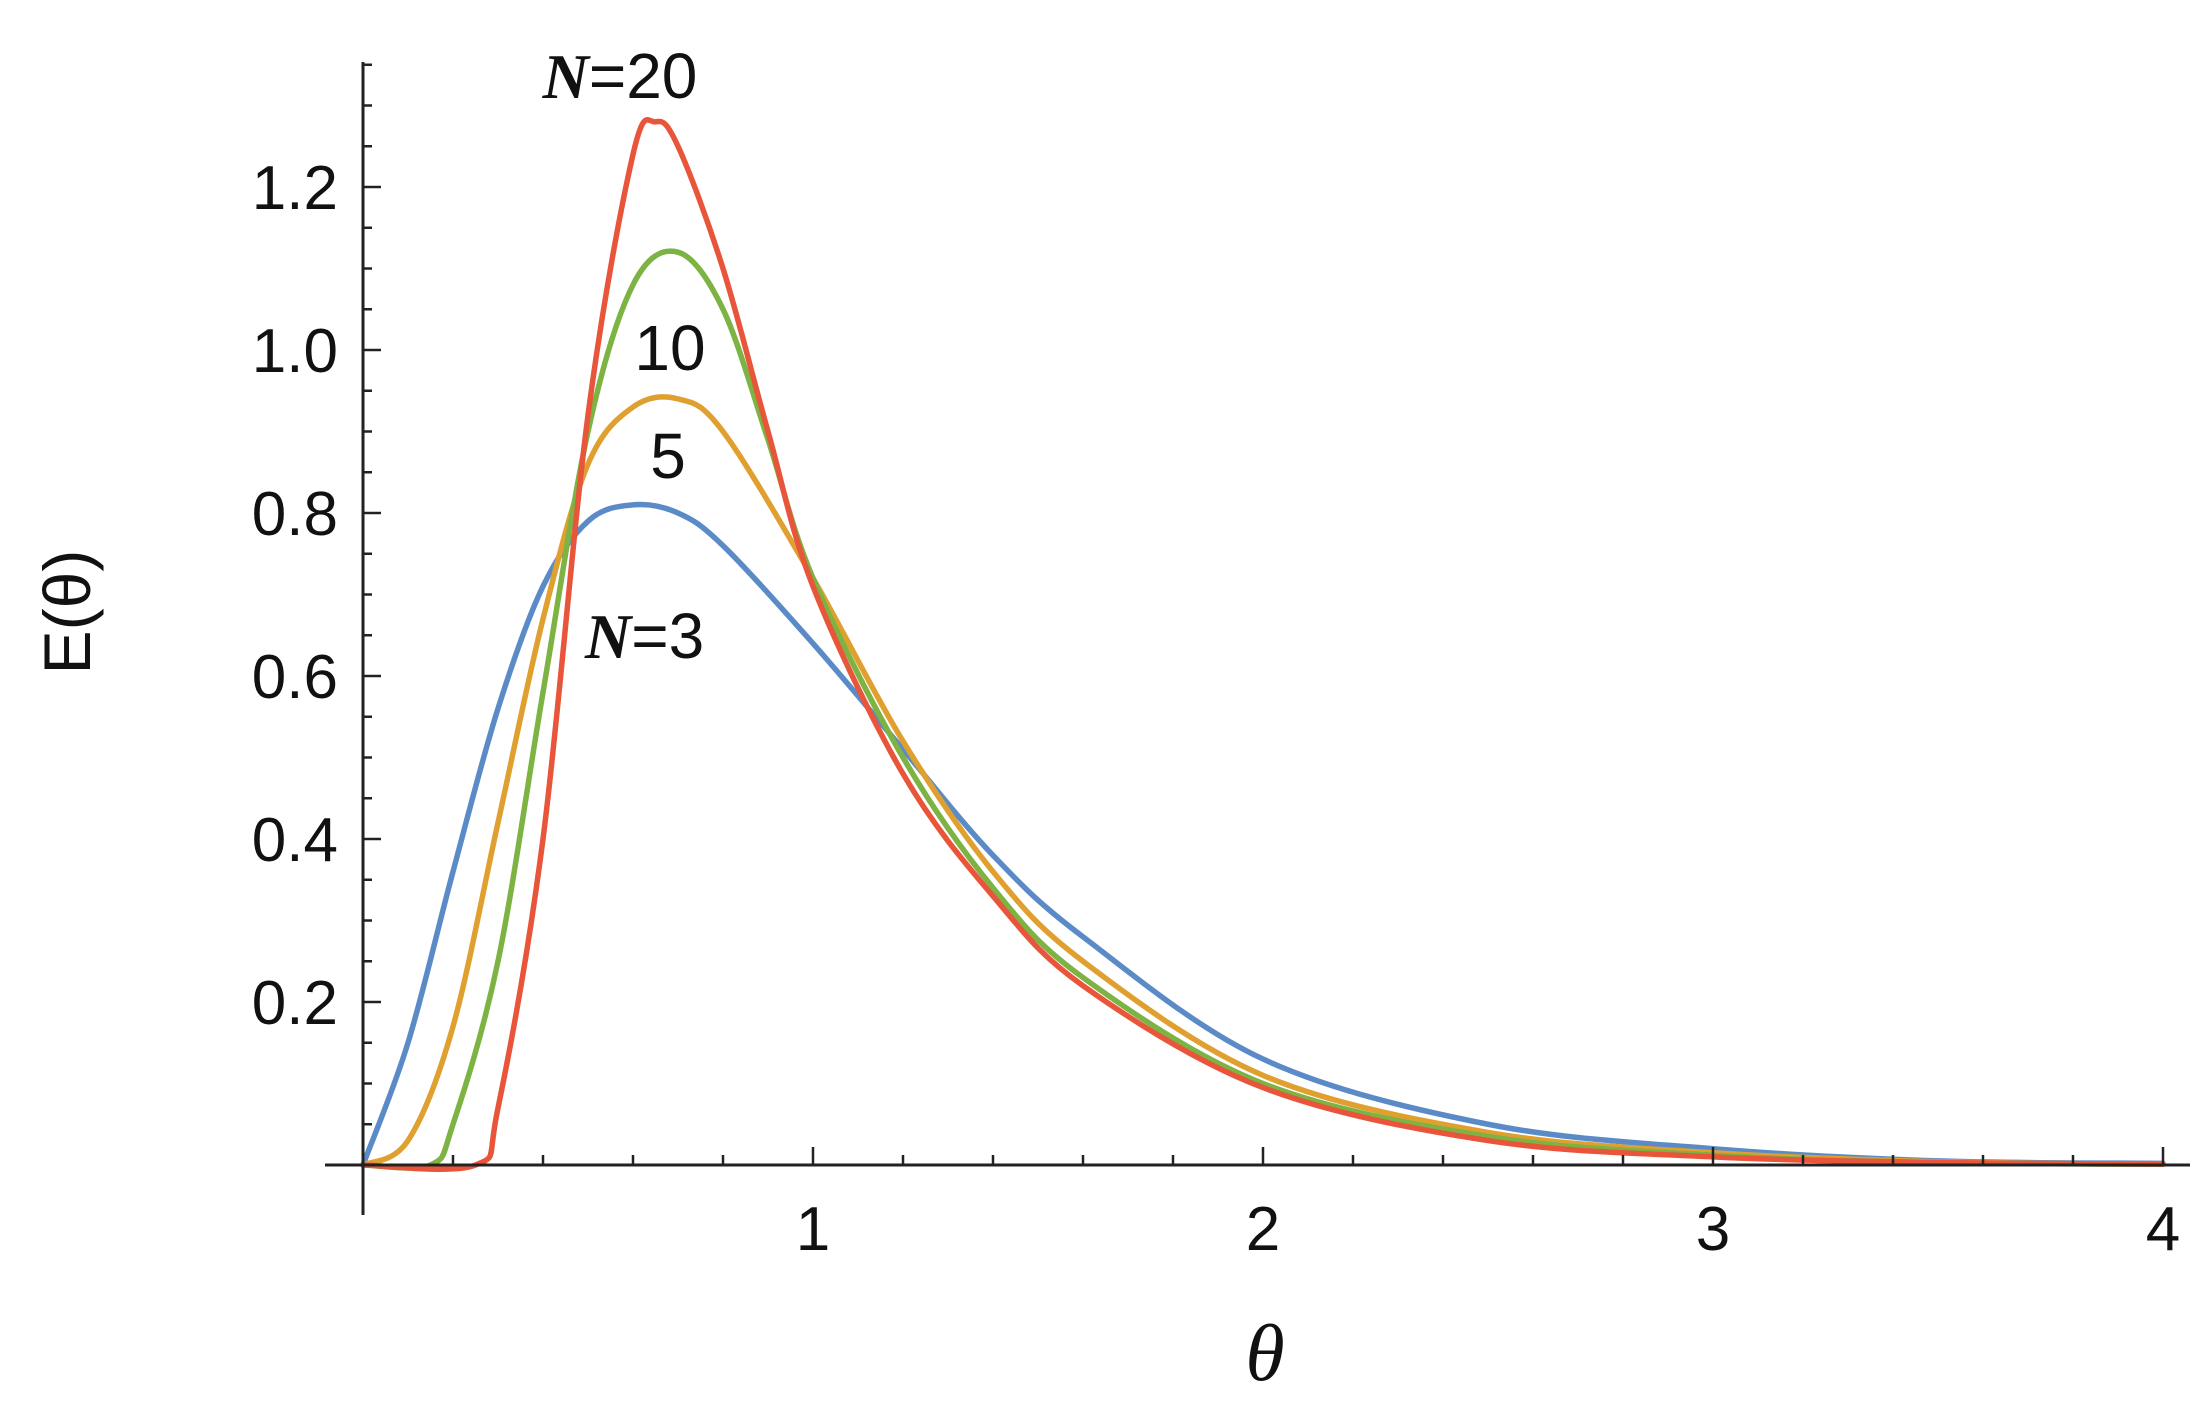 The image size is (2202, 1406). I want to click on series-label-0: N=3, so click(644, 636).